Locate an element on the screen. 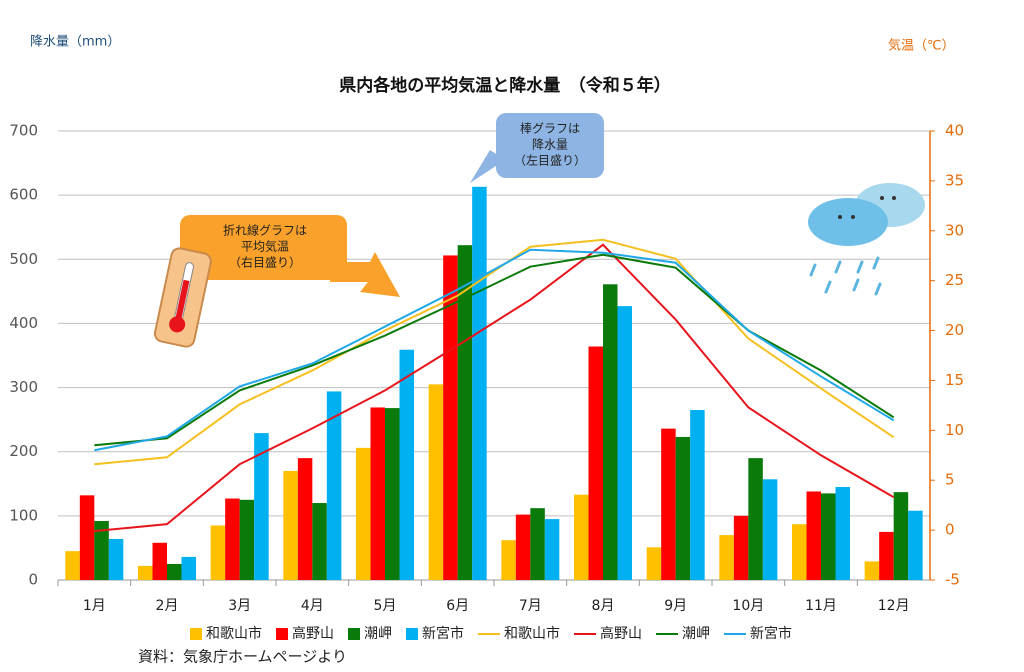  callout-text: （左目盛り） is located at coordinates (550, 160).